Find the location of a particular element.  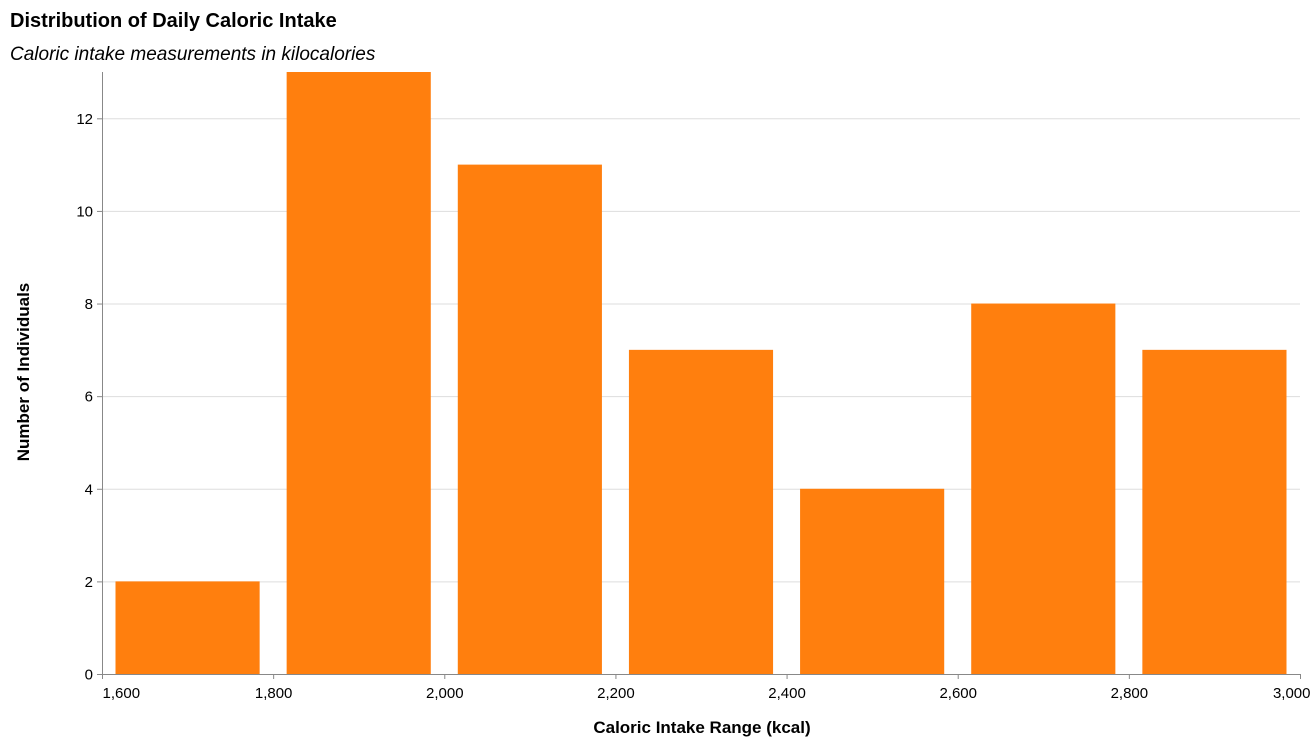

y-tick-label: 8 is located at coordinates (89, 304).